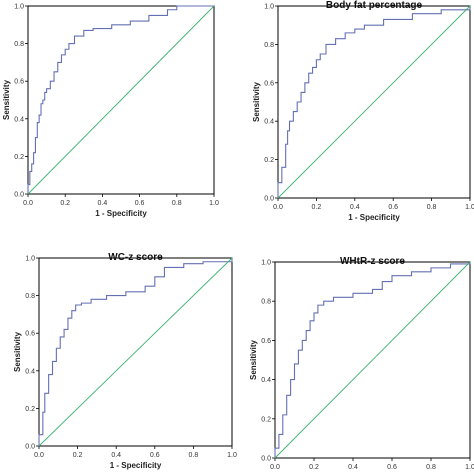 The height and width of the screenshot is (474, 474). I want to click on chart-title: Body fat percentage, so click(374, 5).